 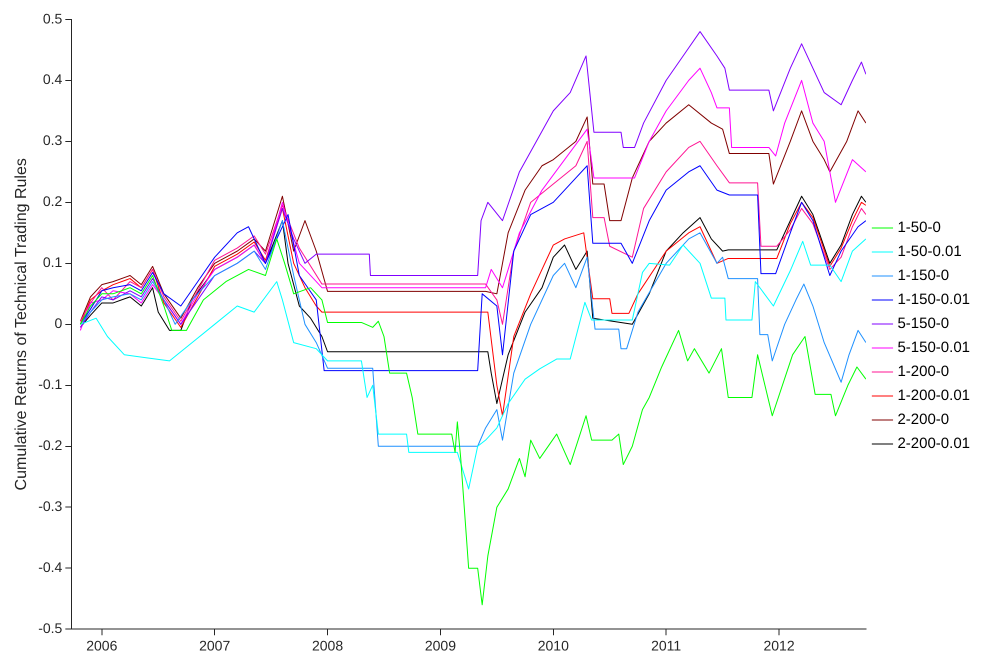 What do you see at coordinates (50, 567) in the screenshot?
I see `y-tick-label: -0.4` at bounding box center [50, 567].